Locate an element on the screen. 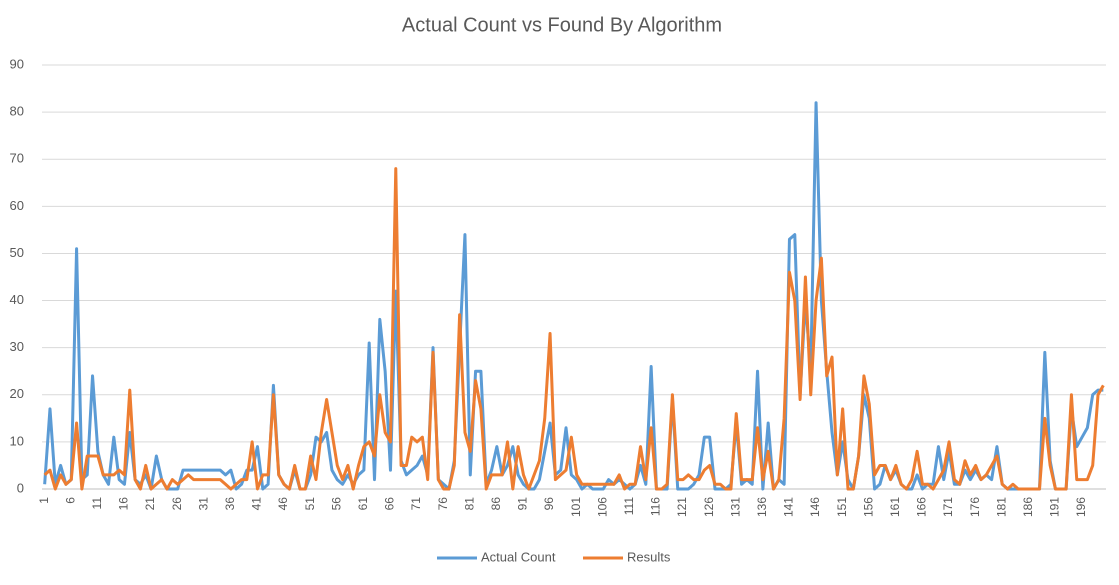  y-tick-label: 80 is located at coordinates (17, 111).